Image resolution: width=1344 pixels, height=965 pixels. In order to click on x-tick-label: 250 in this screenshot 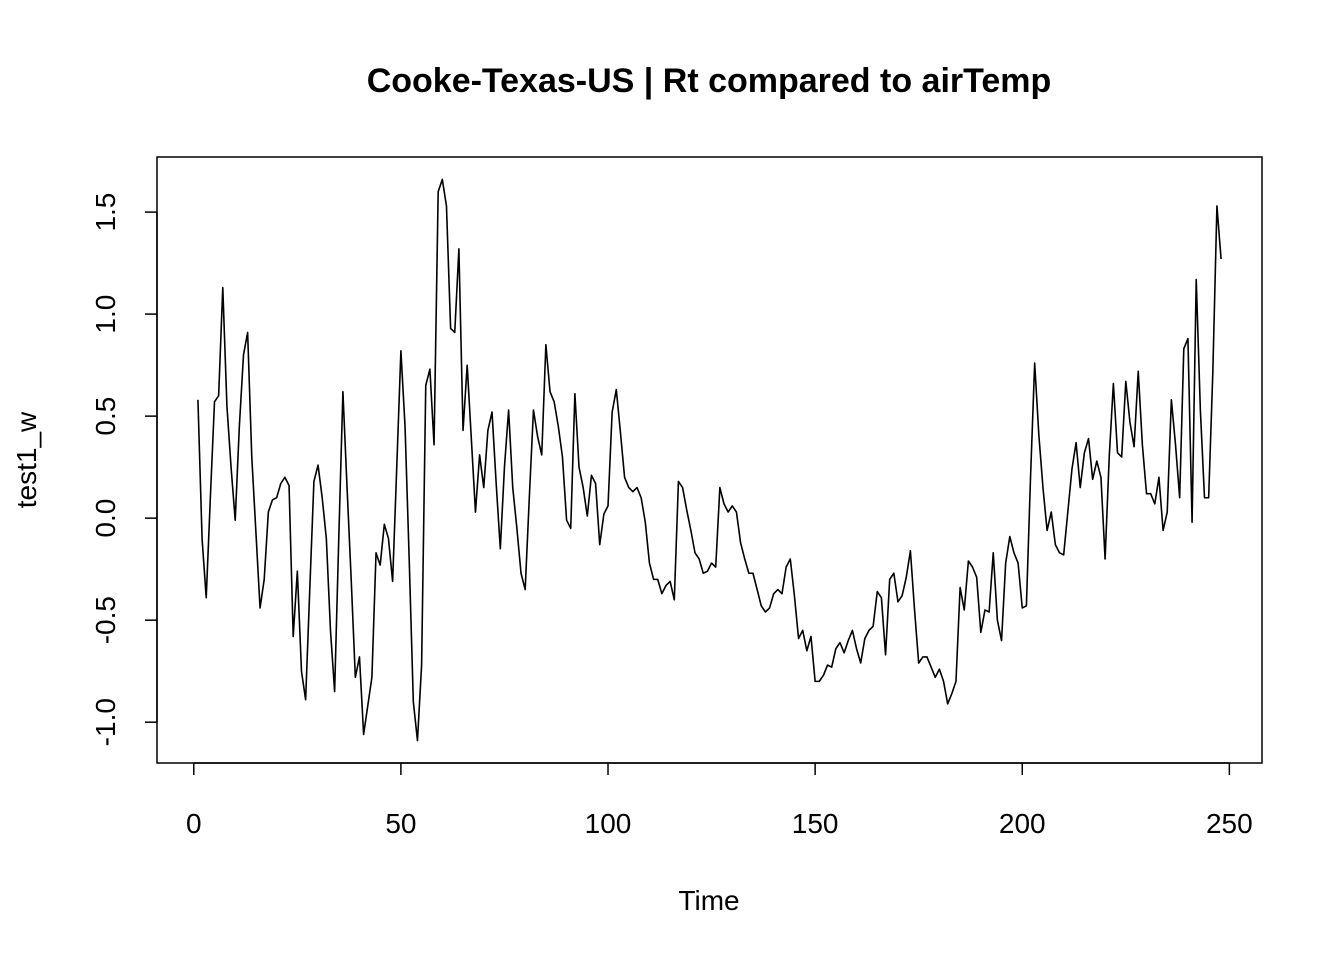, I will do `click(1229, 823)`.